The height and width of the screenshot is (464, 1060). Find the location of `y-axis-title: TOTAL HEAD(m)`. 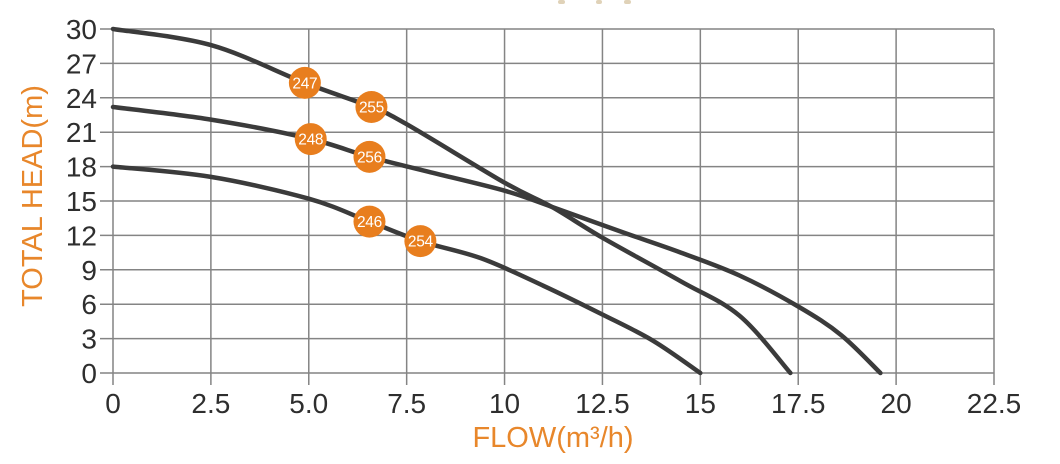

y-axis-title: TOTAL HEAD(m) is located at coordinates (33, 196).